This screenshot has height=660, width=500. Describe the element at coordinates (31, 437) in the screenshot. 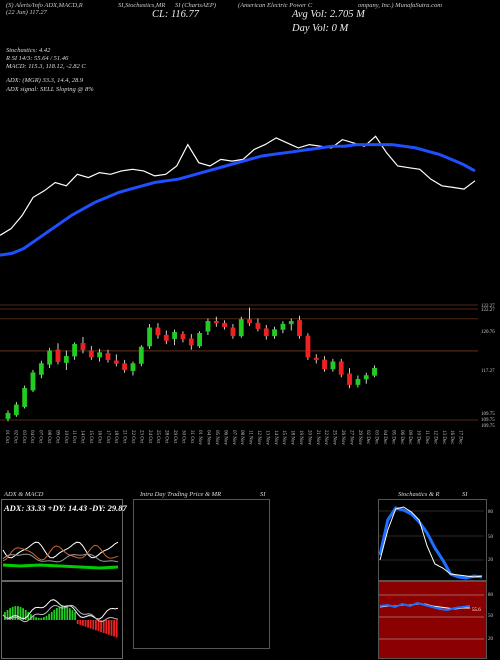

I see `date-tick-label: 04 Oct` at that location.